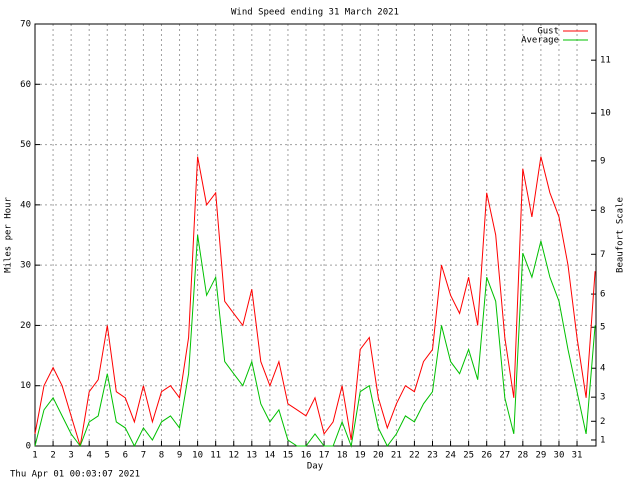  Describe the element at coordinates (25, 386) in the screenshot. I see `y-tick-label: 10` at that location.